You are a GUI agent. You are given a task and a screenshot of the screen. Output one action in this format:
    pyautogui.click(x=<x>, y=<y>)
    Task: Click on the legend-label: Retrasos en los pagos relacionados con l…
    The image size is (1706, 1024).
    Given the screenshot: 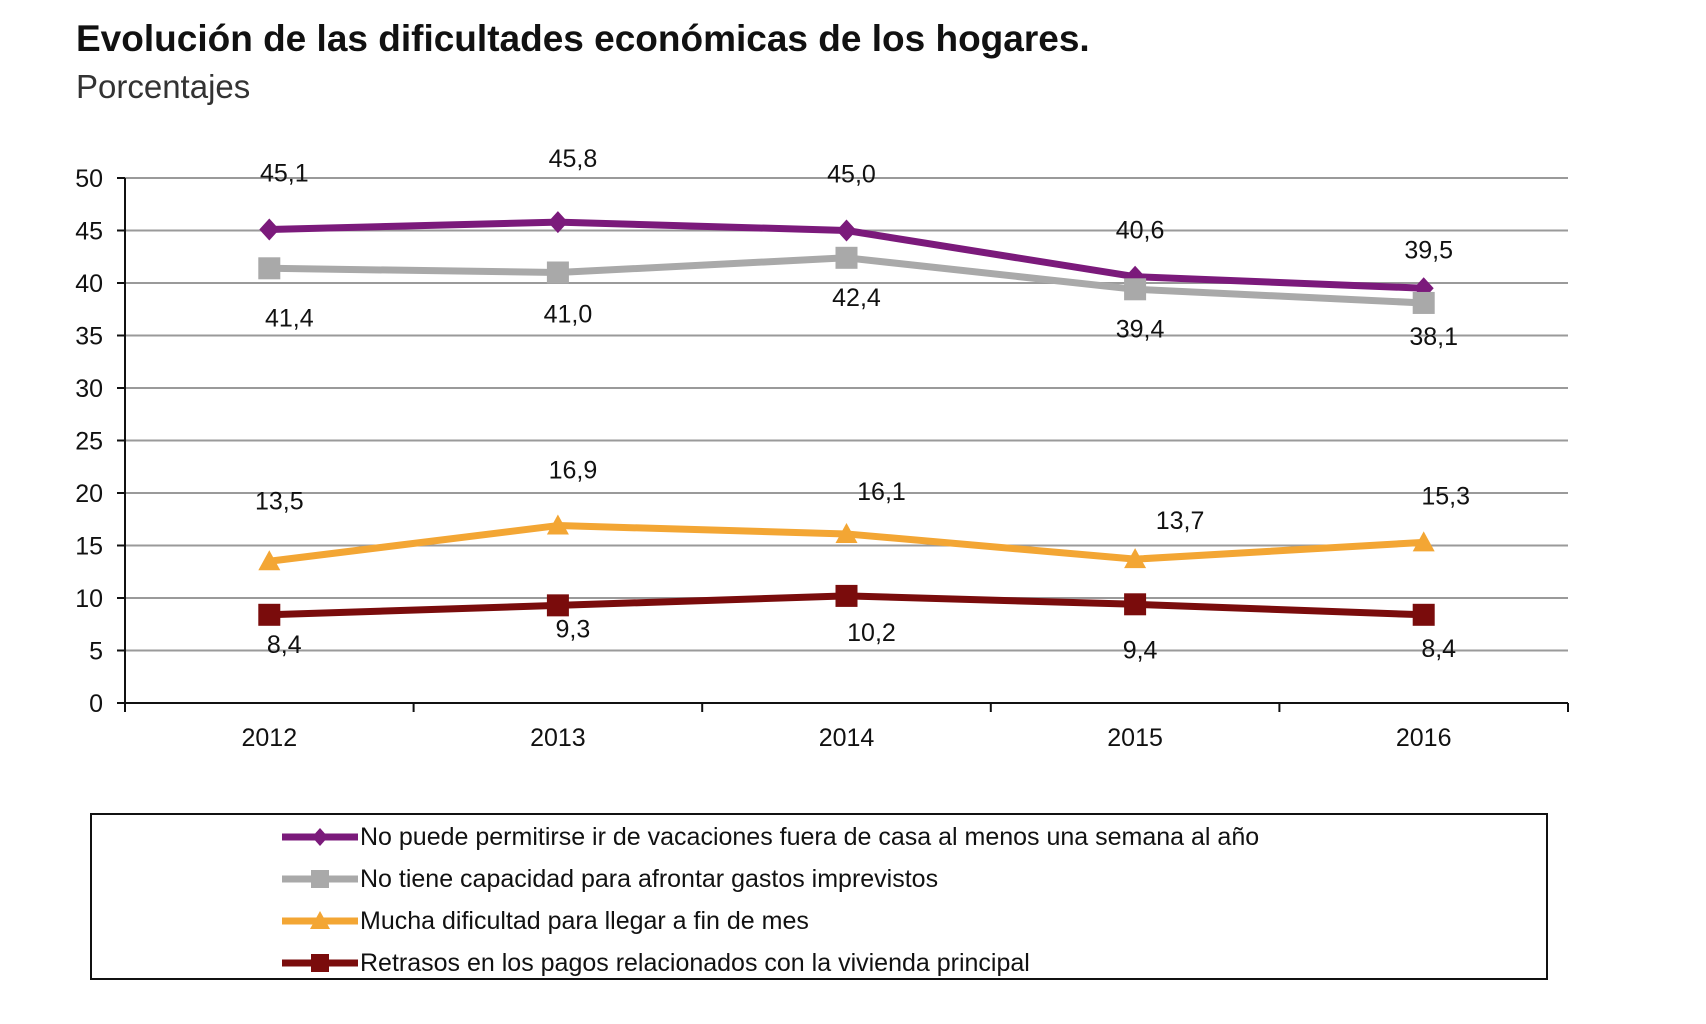 What is the action you would take?
    pyautogui.click(x=695, y=962)
    